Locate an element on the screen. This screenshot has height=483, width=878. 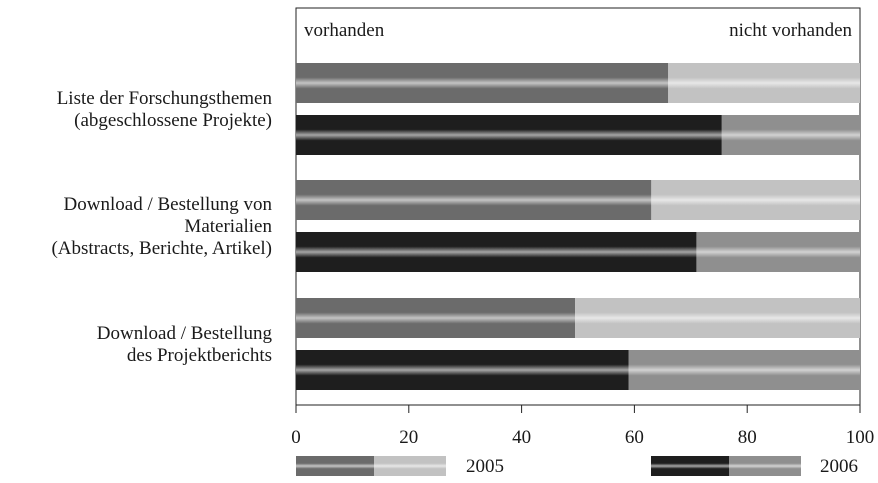
x-tick-label-80: 80 is located at coordinates (747, 437).